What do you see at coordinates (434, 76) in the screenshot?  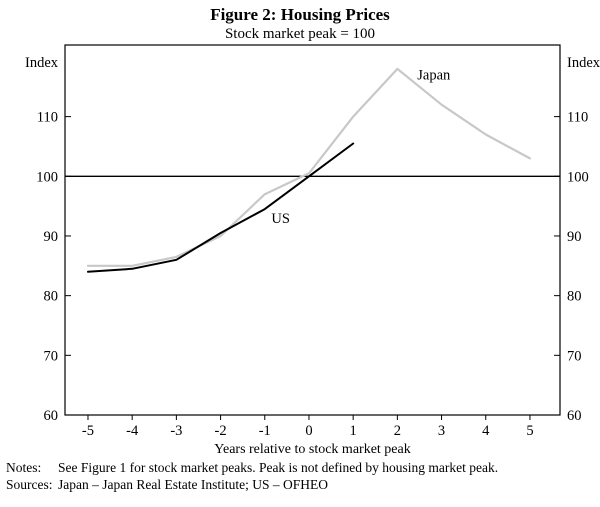 I see `series-label-japan: Japan` at bounding box center [434, 76].